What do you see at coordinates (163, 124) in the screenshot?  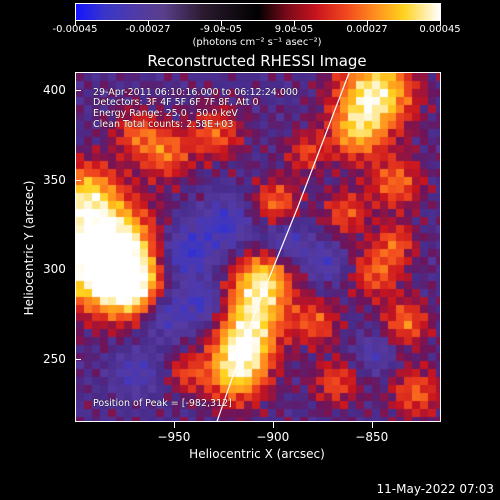 I see `info-line-clean: Clean Total counts: 2.58E+03` at bounding box center [163, 124].